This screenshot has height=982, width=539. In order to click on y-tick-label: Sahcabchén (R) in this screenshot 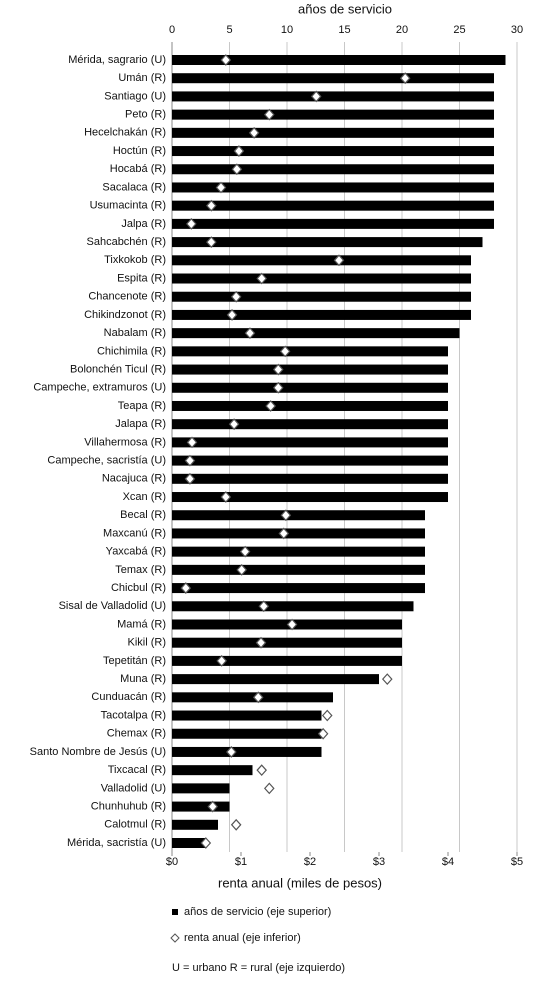, I will do `click(127, 242)`.